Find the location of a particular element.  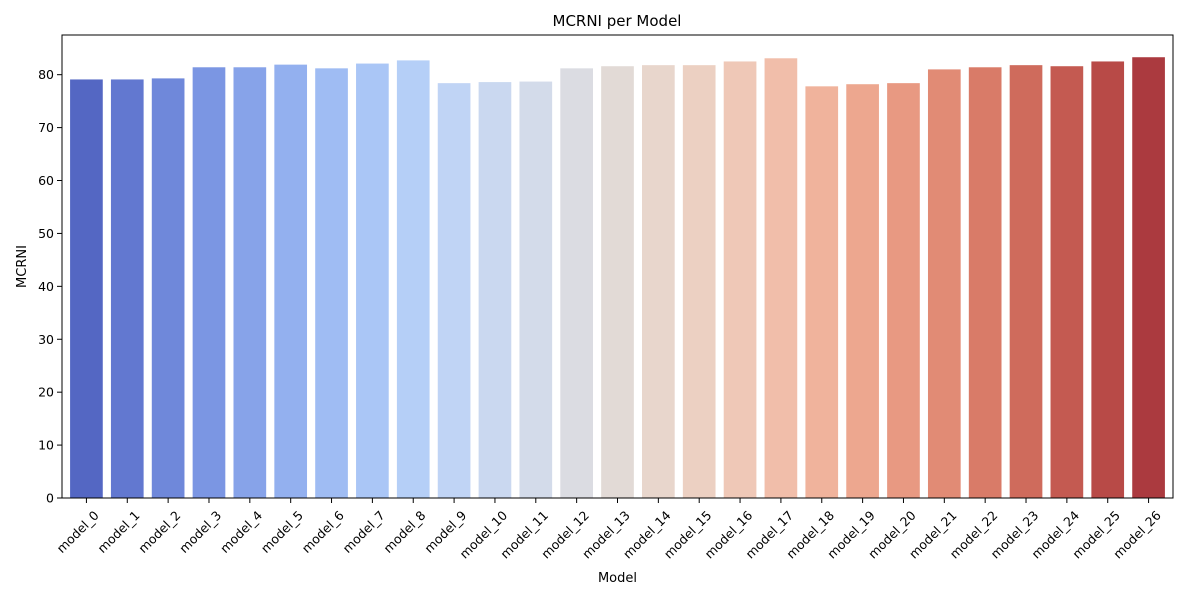

y-tick-label: 20 is located at coordinates (46, 392).